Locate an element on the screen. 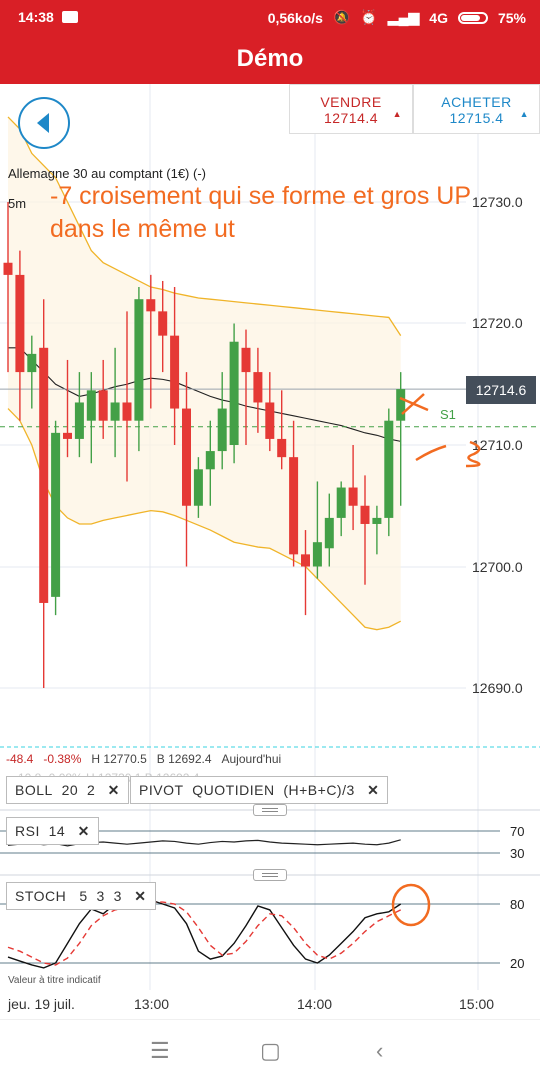 The image size is (540, 1080). android-nav-bar: ☰ ▢ ‹ is located at coordinates (270, 1049).